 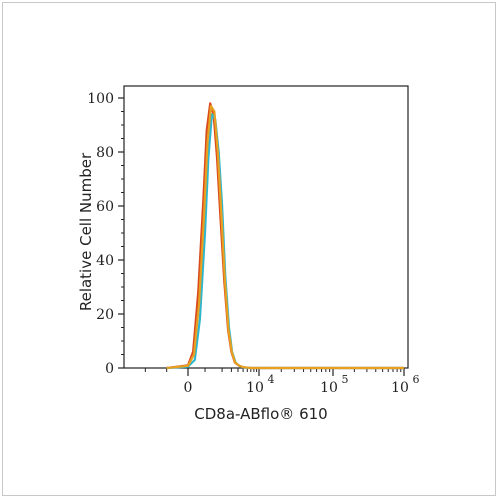 What do you see at coordinates (105, 315) in the screenshot?
I see `y-tick-label: 20` at bounding box center [105, 315].